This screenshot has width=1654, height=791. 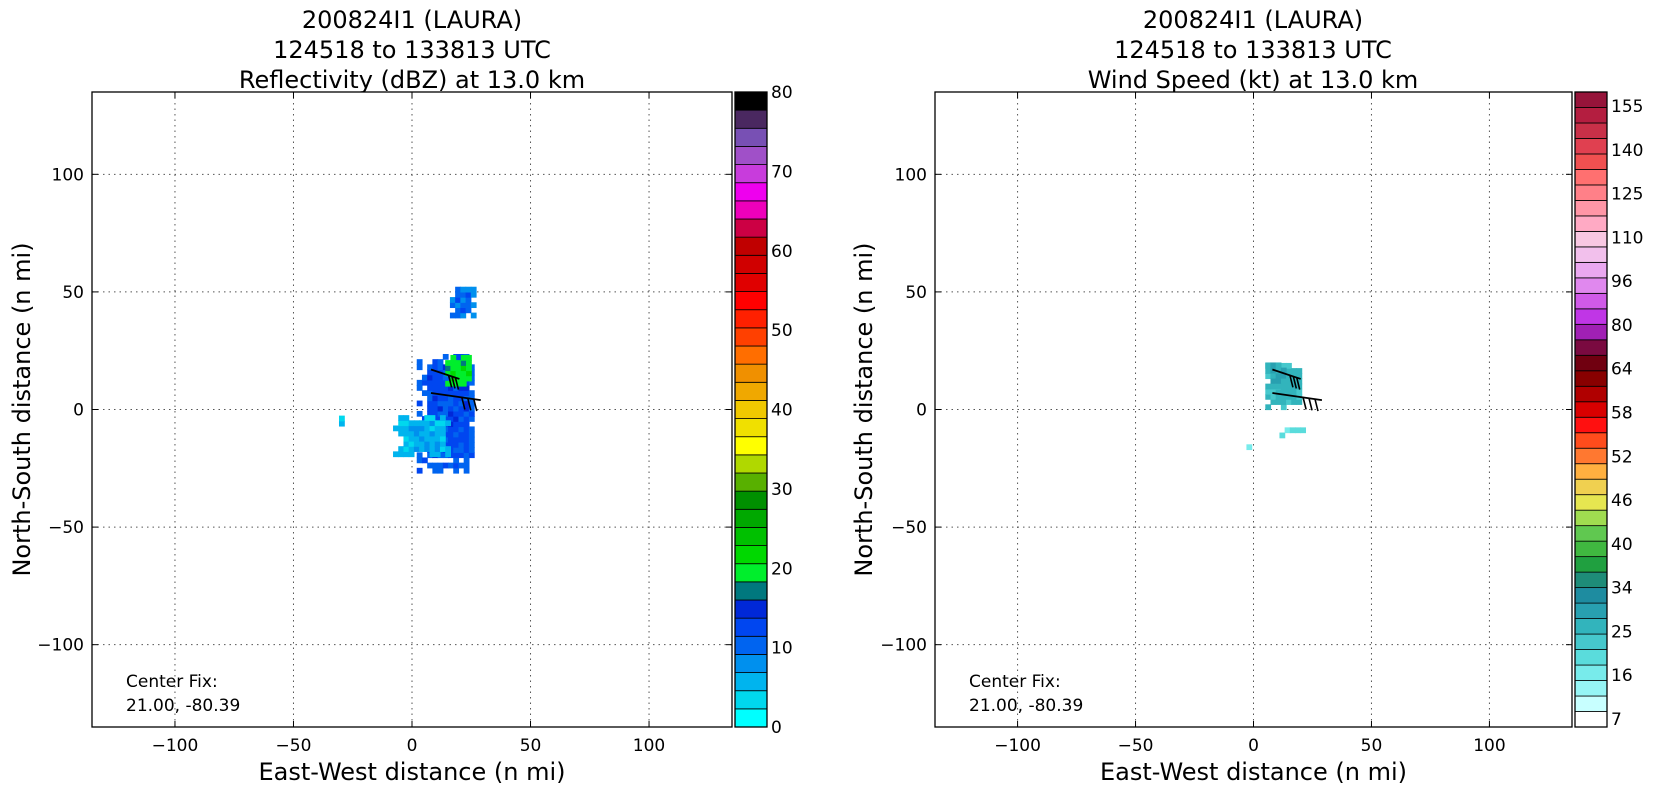 What do you see at coordinates (294, 746) in the screenshot?
I see `x-tick-label: −50` at bounding box center [294, 746].